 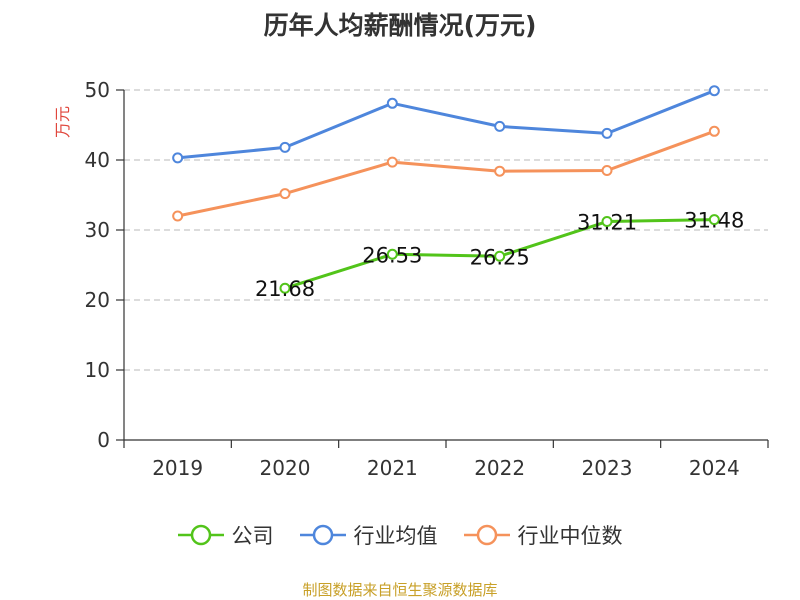 I want to click on y-tick-label: 0, so click(x=103, y=440).